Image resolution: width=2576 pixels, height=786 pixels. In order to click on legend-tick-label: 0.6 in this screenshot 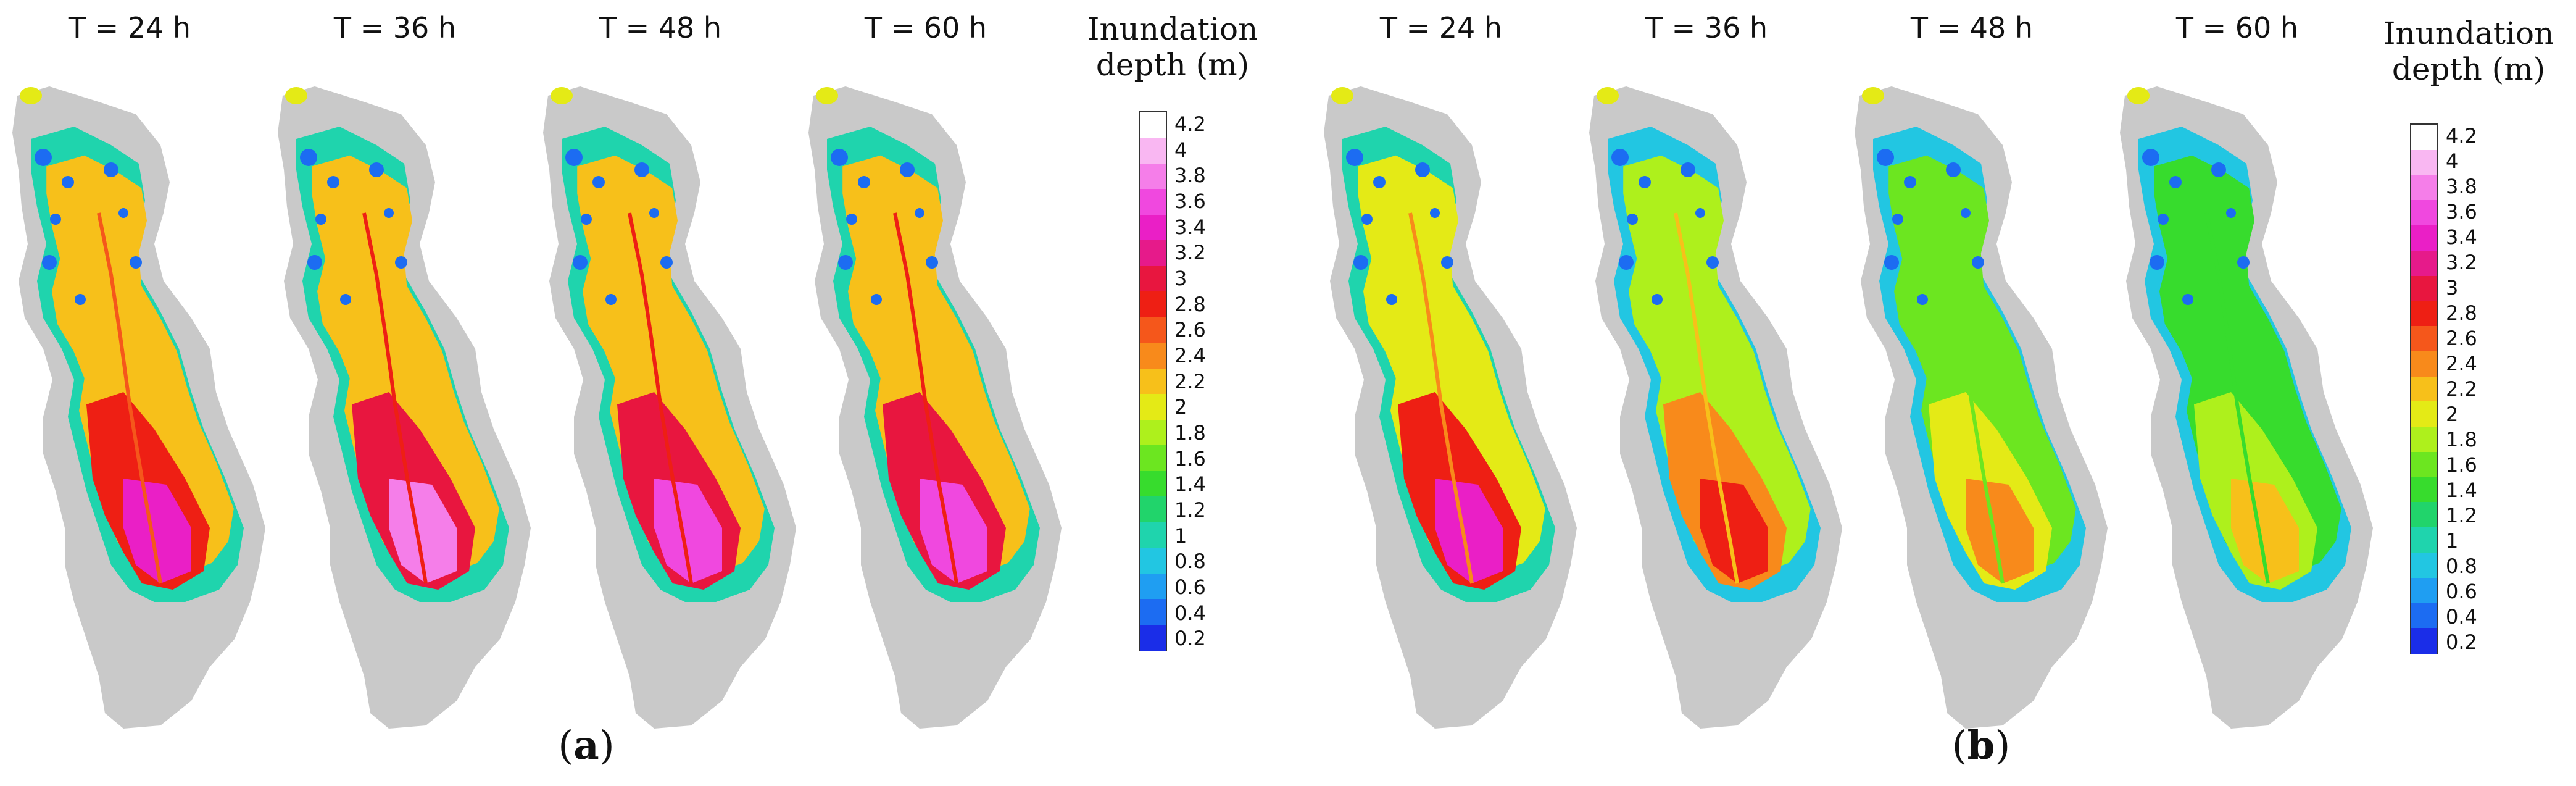, I will do `click(2461, 591)`.